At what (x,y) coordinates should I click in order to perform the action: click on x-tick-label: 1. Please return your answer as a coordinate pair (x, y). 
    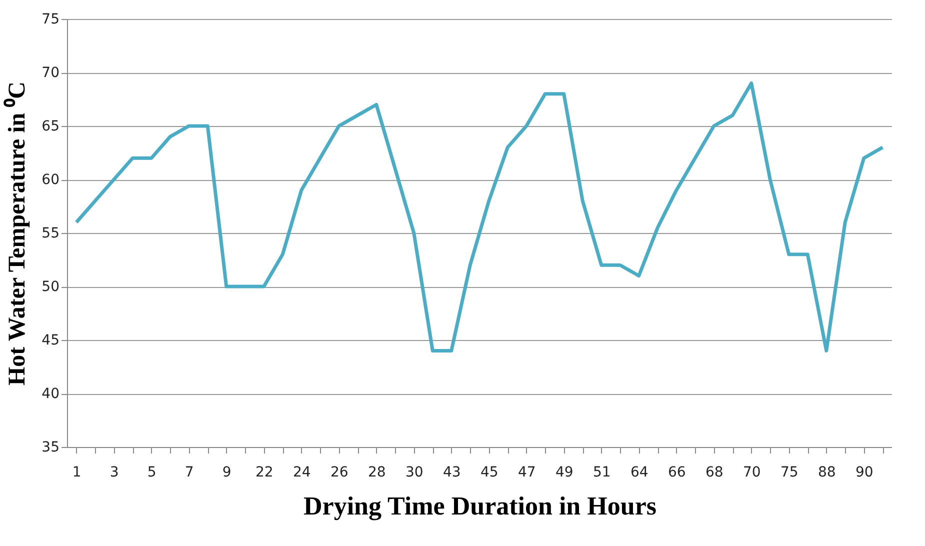
    Looking at the image, I should click on (77, 472).